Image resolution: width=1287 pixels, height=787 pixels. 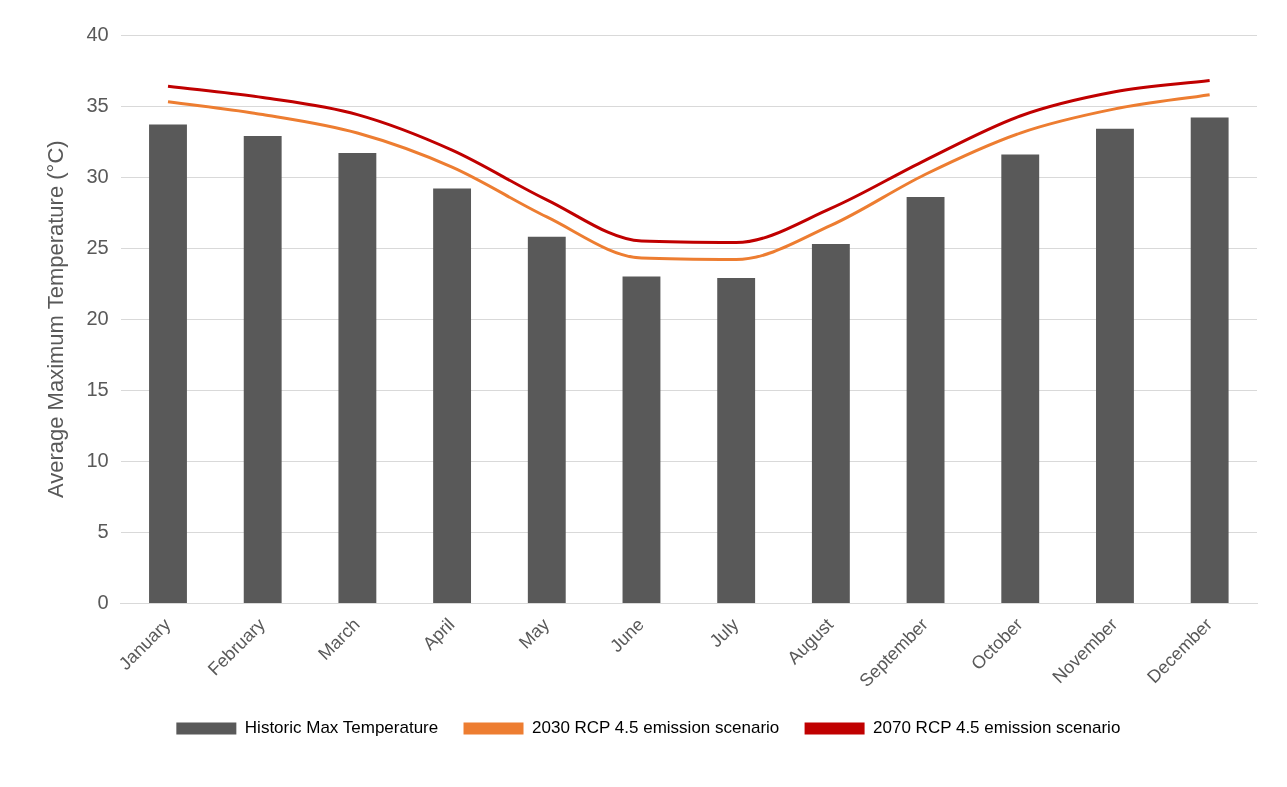 What do you see at coordinates (103, 601) in the screenshot?
I see `y-tick-label: 0` at bounding box center [103, 601].